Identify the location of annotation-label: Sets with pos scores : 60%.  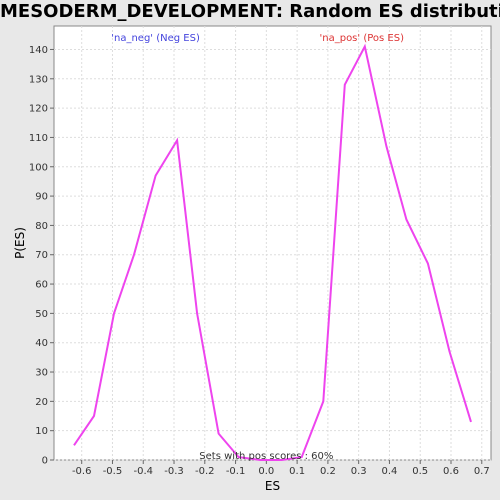
(266, 456).